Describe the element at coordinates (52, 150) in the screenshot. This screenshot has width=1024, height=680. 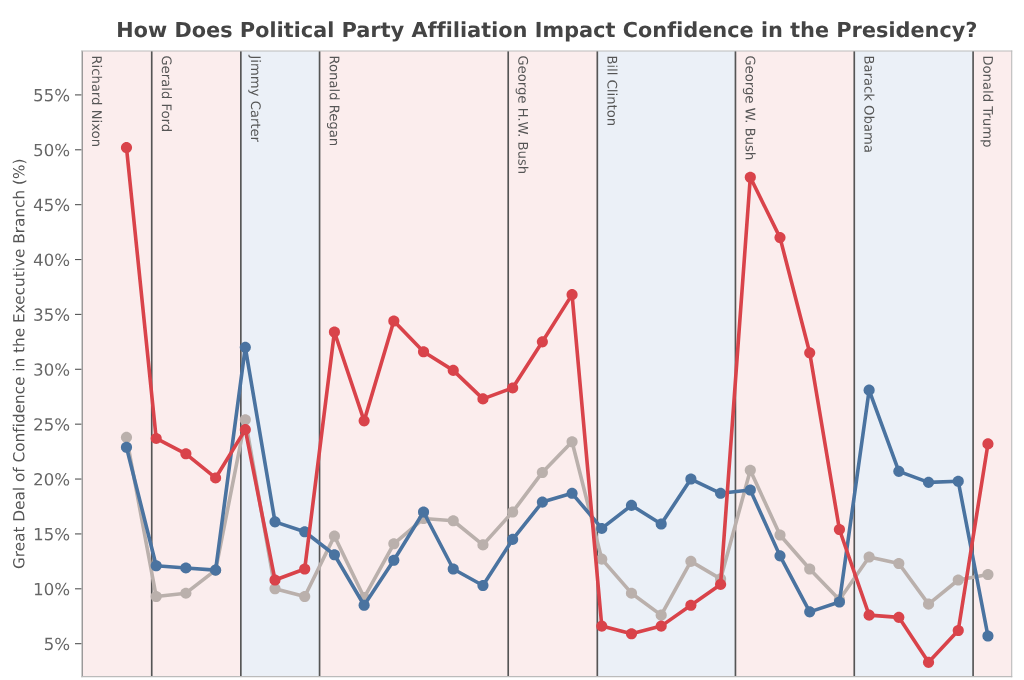
I see `y-tick-label: 50%` at that location.